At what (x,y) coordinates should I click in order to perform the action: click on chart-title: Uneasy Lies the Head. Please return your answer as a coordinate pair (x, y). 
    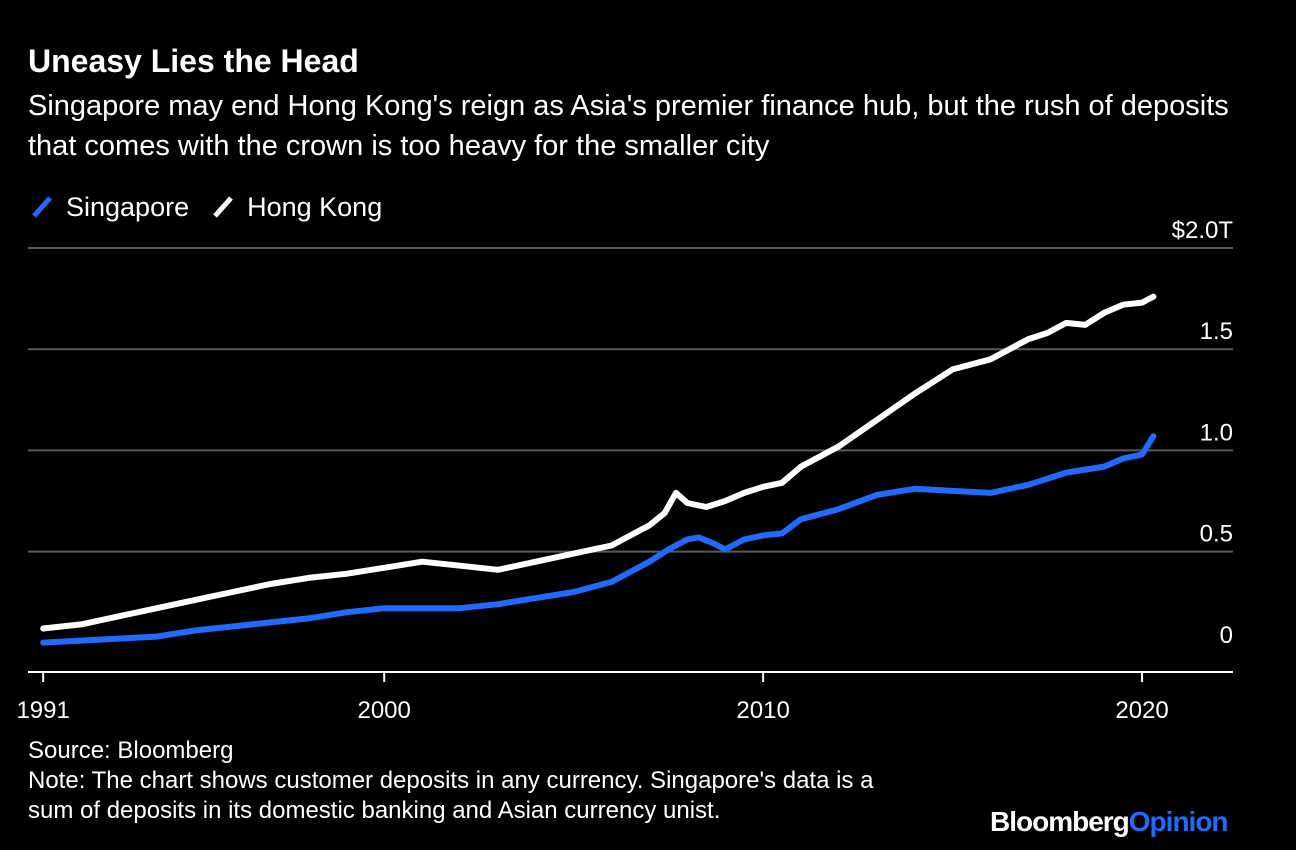
    Looking at the image, I should click on (193, 61).